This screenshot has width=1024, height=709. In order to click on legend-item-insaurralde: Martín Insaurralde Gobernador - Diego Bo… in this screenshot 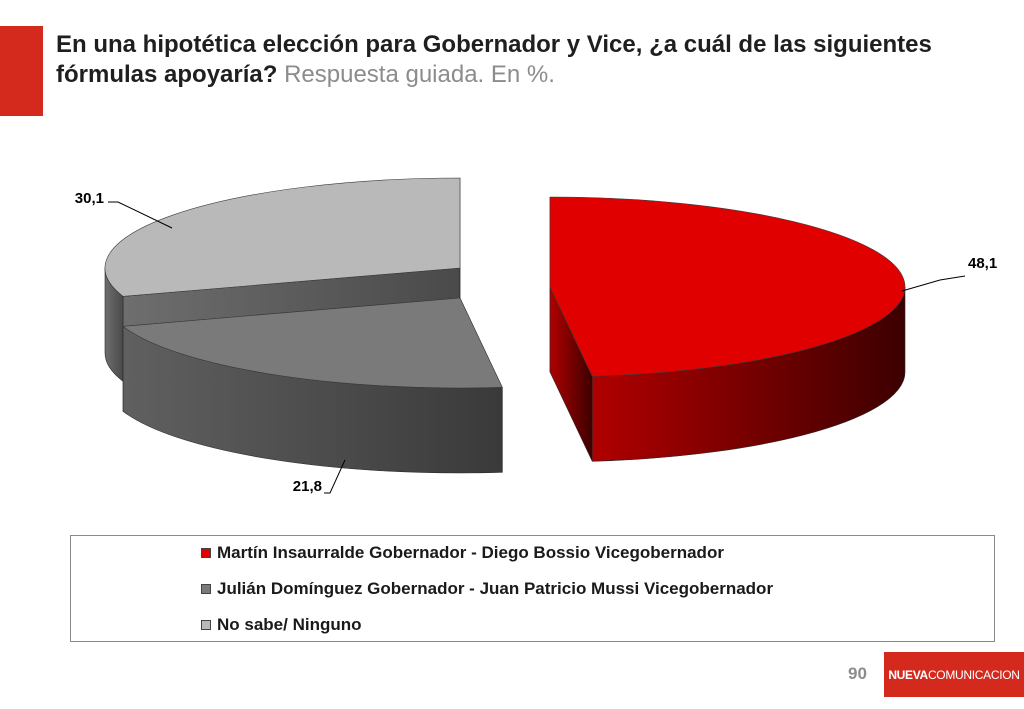, I will do `click(462, 553)`.